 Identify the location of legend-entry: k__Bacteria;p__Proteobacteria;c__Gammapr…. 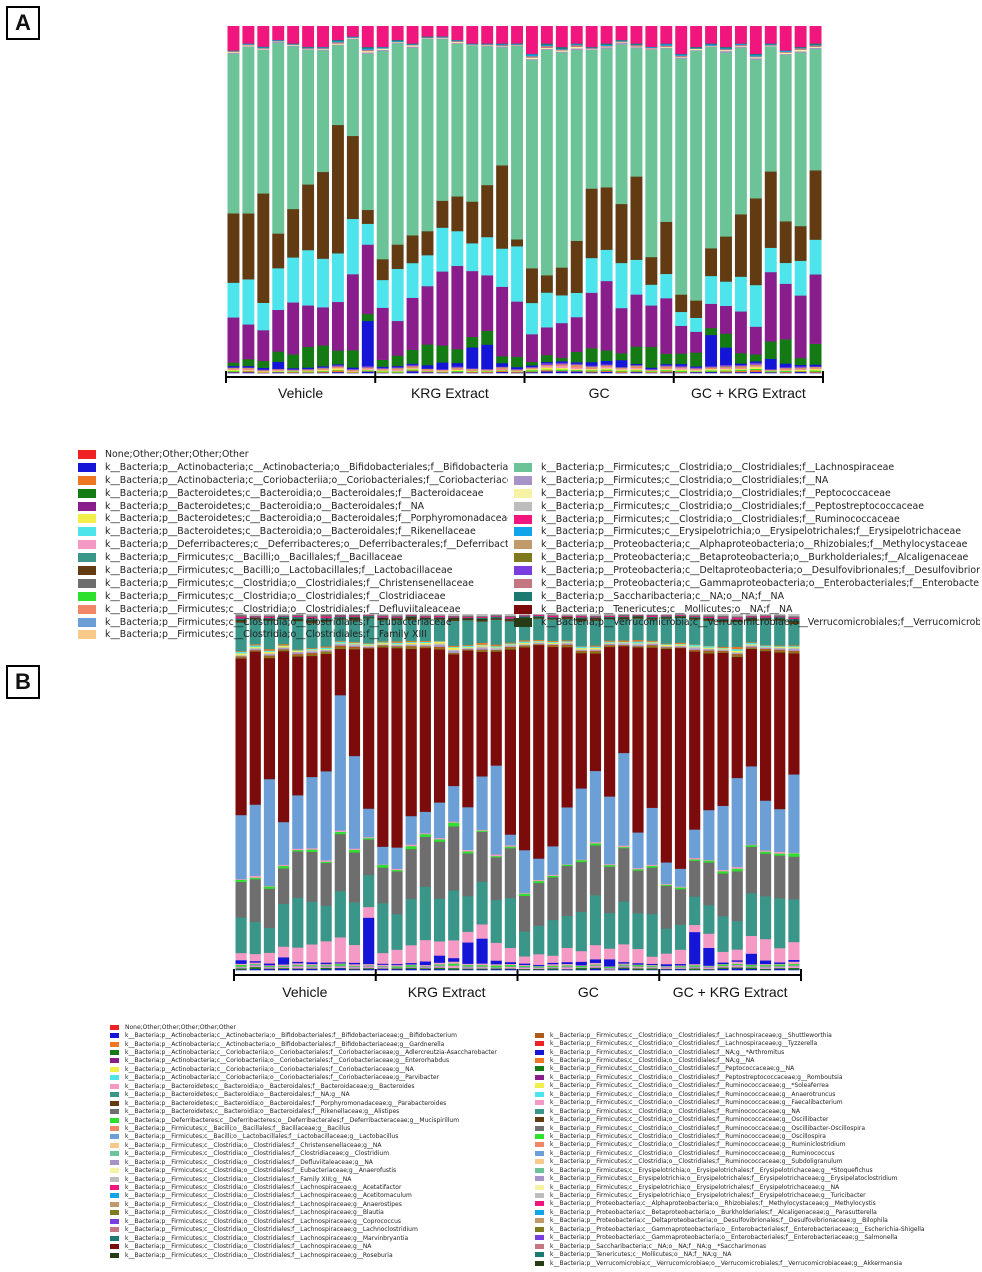
(755, 1238).